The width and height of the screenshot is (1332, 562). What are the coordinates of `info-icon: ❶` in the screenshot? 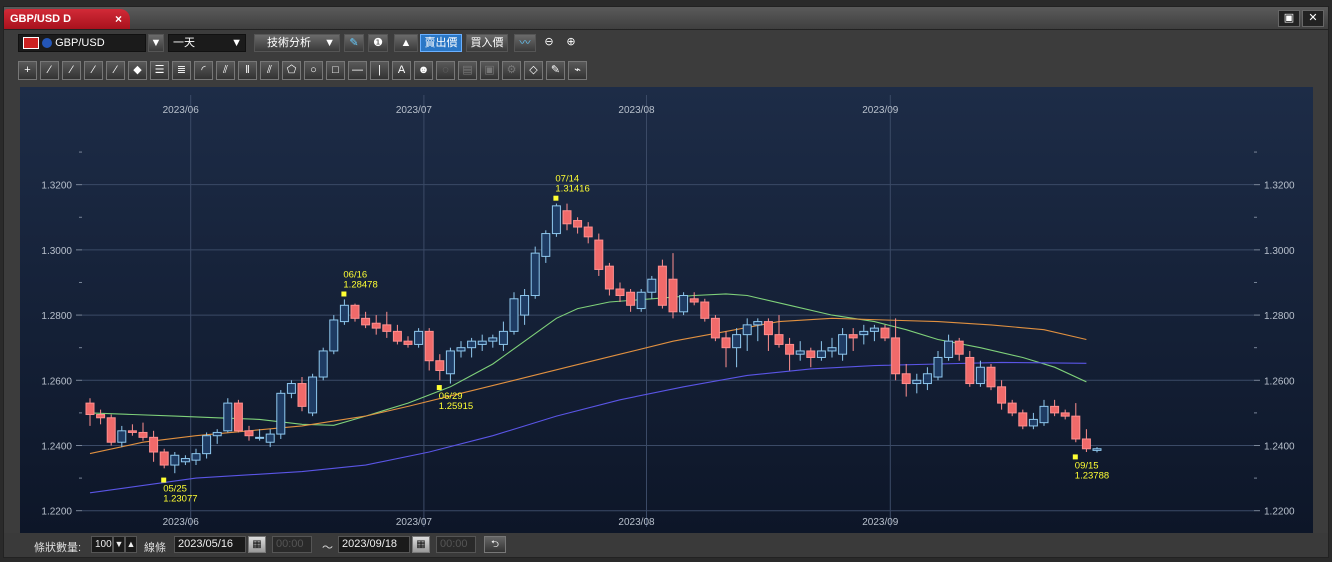 It's located at (378, 43).